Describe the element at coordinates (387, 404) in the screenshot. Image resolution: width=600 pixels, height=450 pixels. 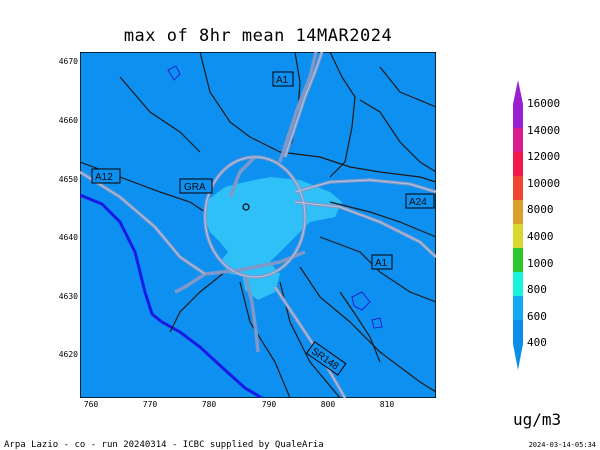
I see `x-tick-label: 810` at that location.